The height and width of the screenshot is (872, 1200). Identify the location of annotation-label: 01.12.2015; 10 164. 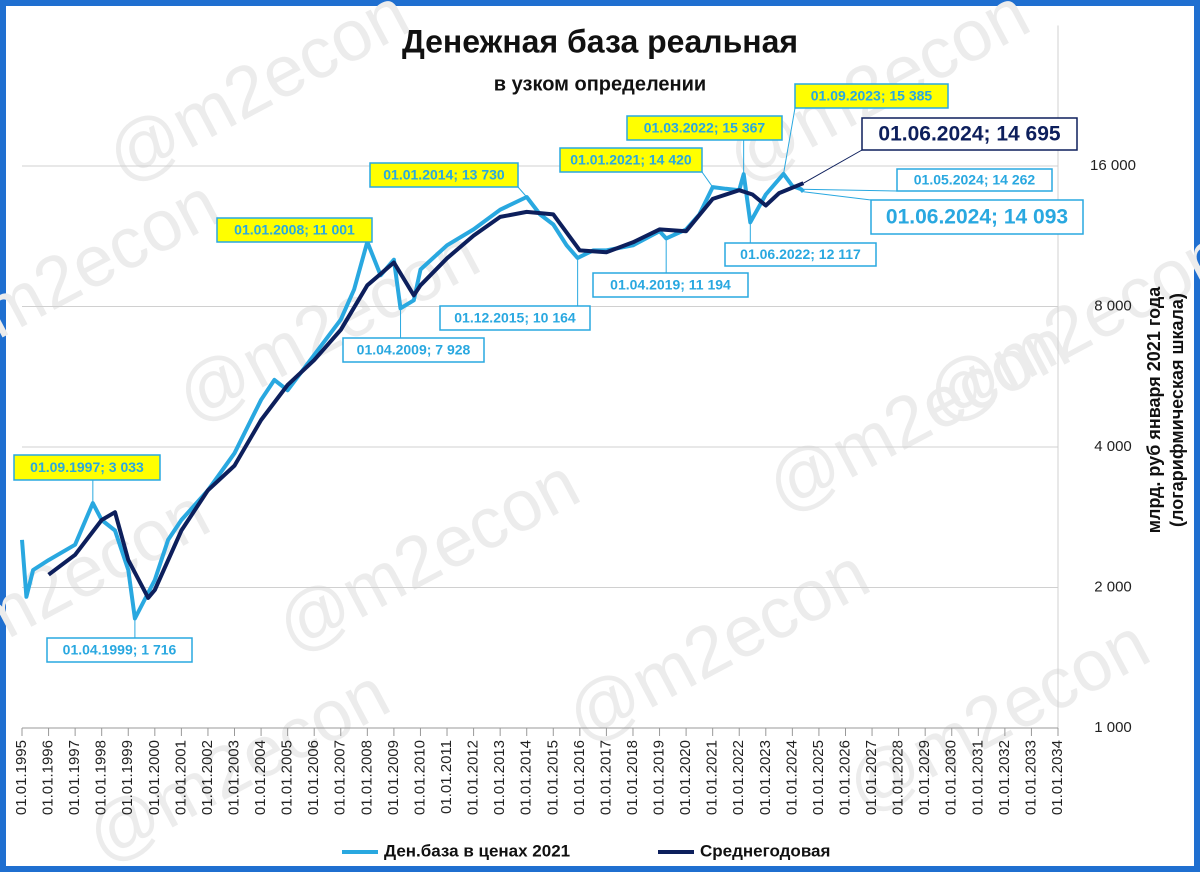
(515, 318).